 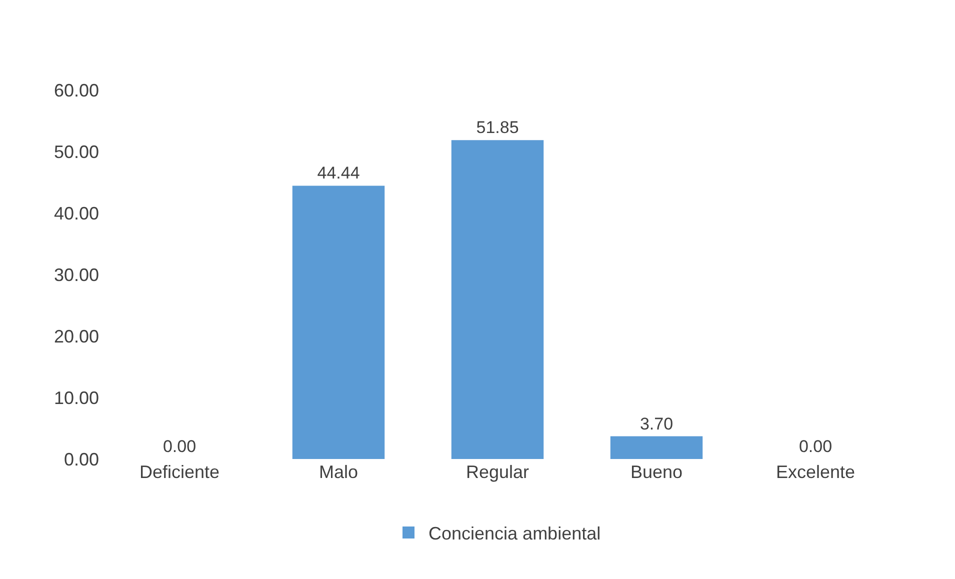 I want to click on x-tick-label: Bueno, so click(x=656, y=472).